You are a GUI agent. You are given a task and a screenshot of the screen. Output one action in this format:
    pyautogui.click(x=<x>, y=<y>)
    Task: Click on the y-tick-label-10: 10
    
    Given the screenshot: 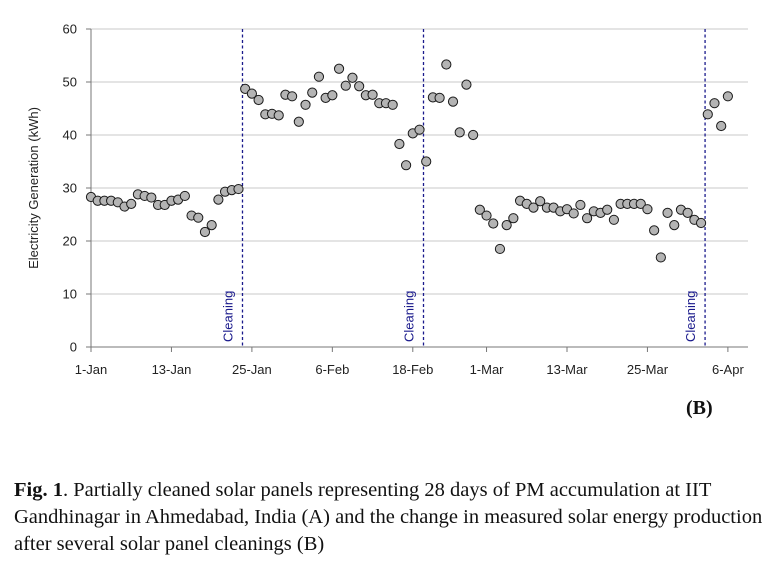 What is the action you would take?
    pyautogui.click(x=70, y=294)
    